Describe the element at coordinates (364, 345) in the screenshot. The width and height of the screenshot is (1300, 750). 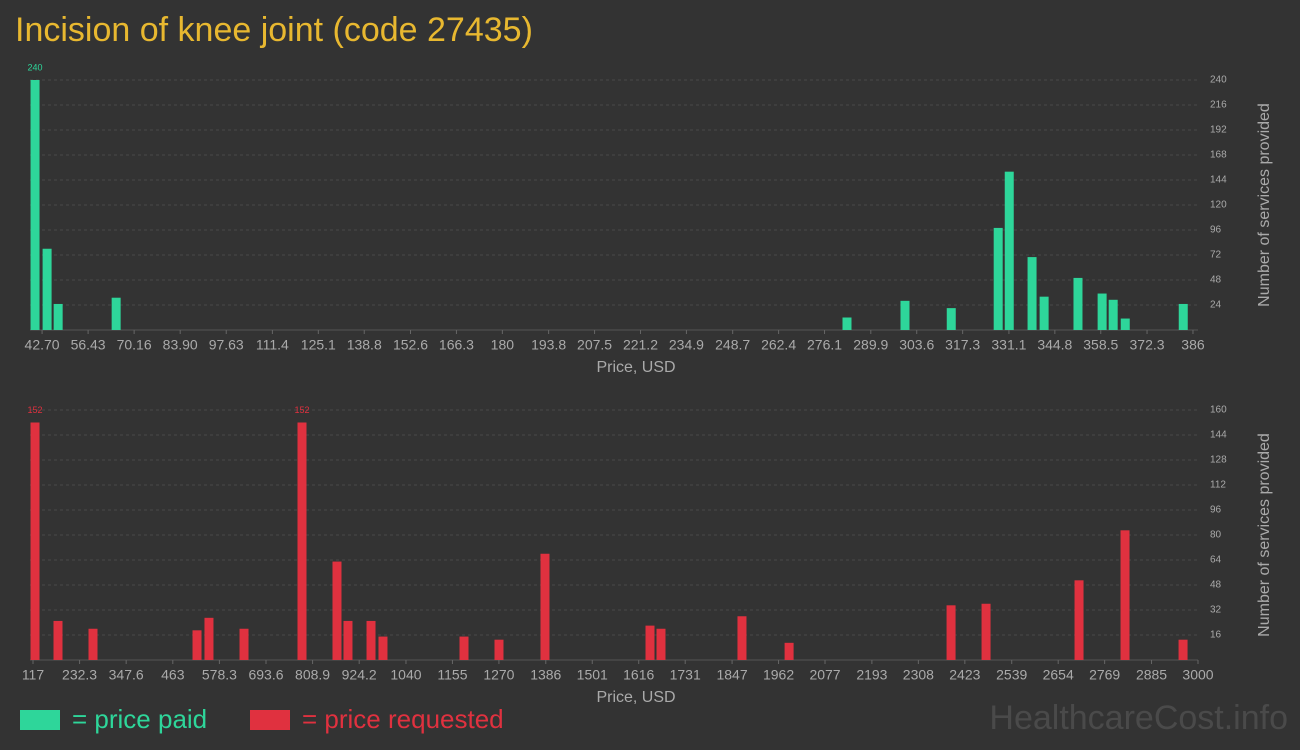
I see `x-tick-label: 138.8` at that location.